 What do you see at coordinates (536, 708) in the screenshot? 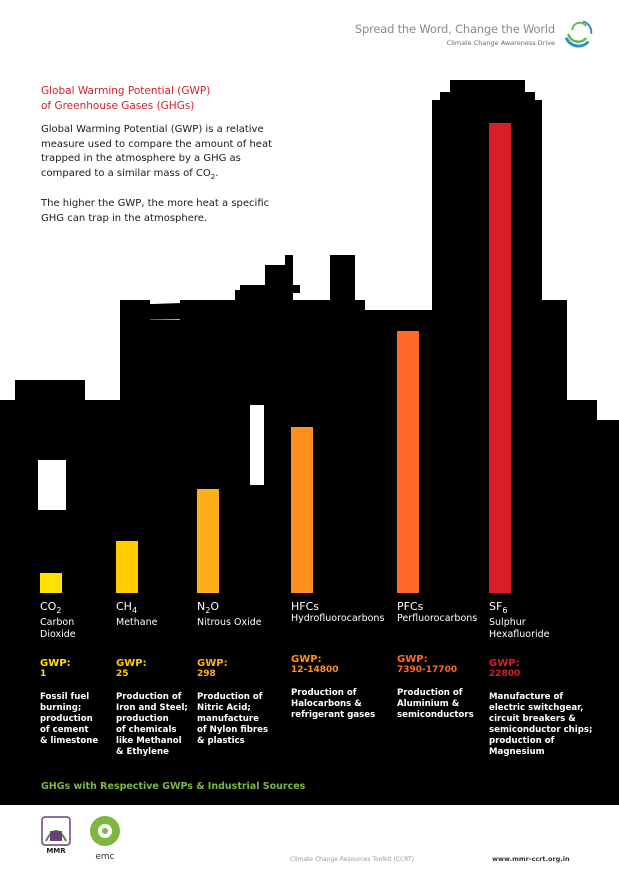
I see `source-line: electric switchgear,` at bounding box center [536, 708].